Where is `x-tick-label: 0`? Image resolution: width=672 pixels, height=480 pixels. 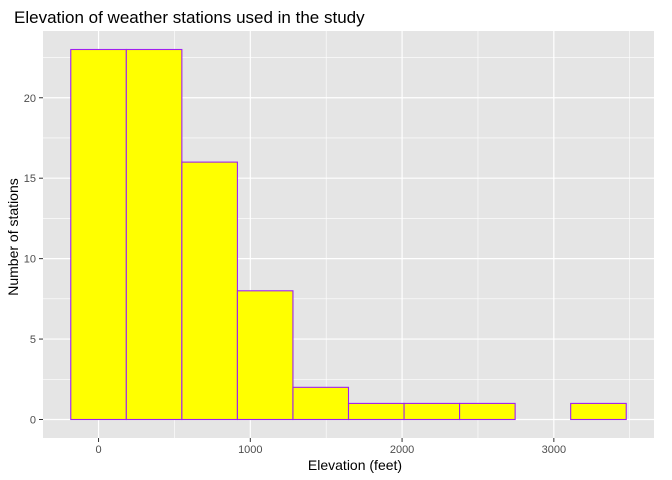
x-tick-label: 0 is located at coordinates (98, 450).